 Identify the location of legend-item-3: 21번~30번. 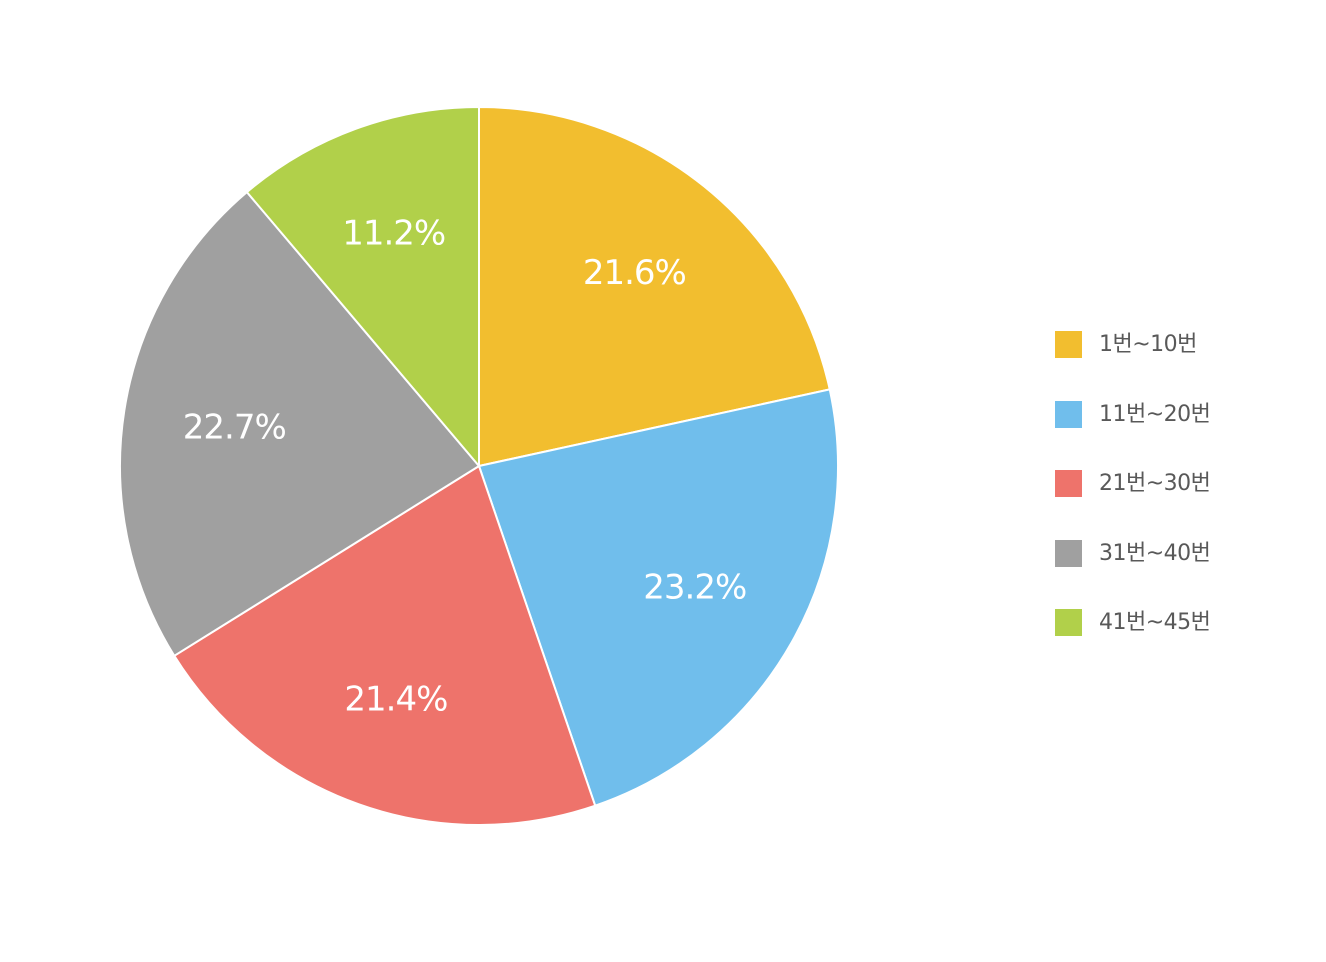
(1165, 505).